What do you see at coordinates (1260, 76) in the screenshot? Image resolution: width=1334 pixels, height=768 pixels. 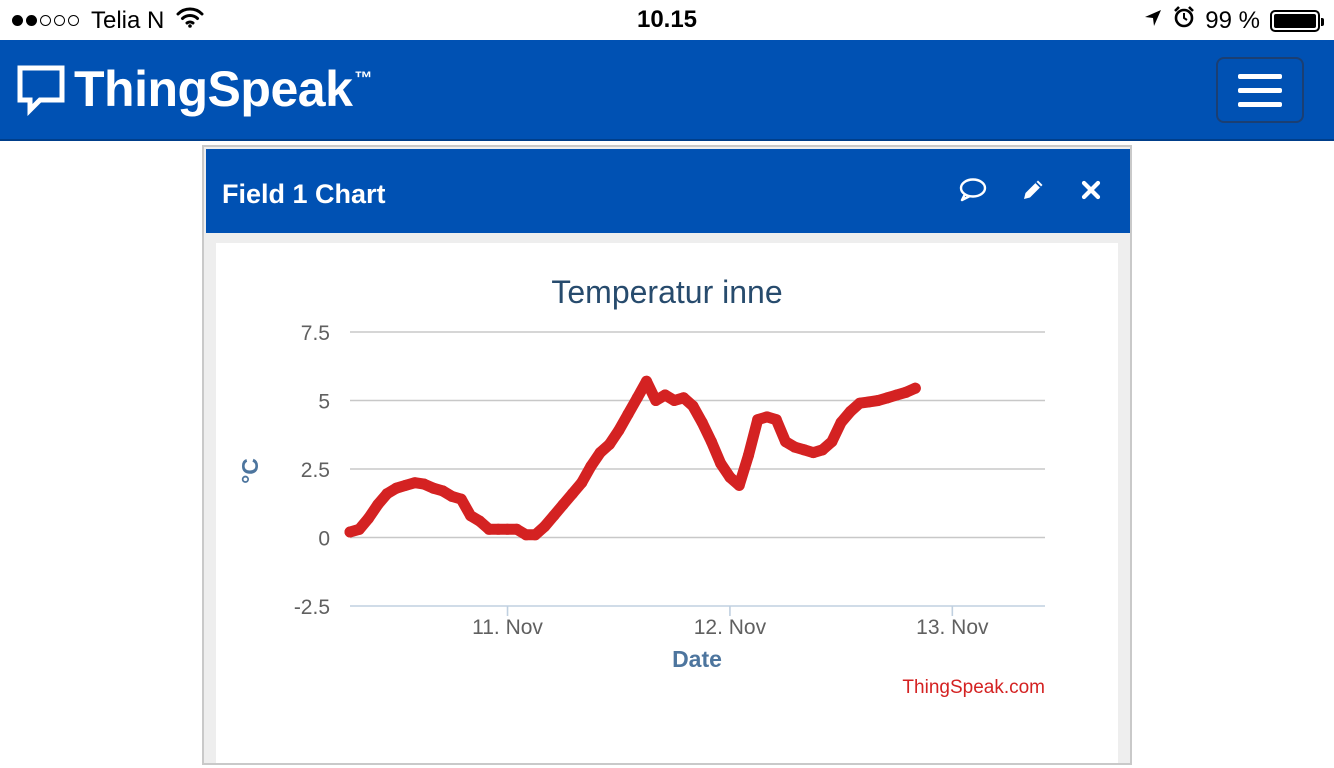 I see `hamburger-menu-icon` at bounding box center [1260, 76].